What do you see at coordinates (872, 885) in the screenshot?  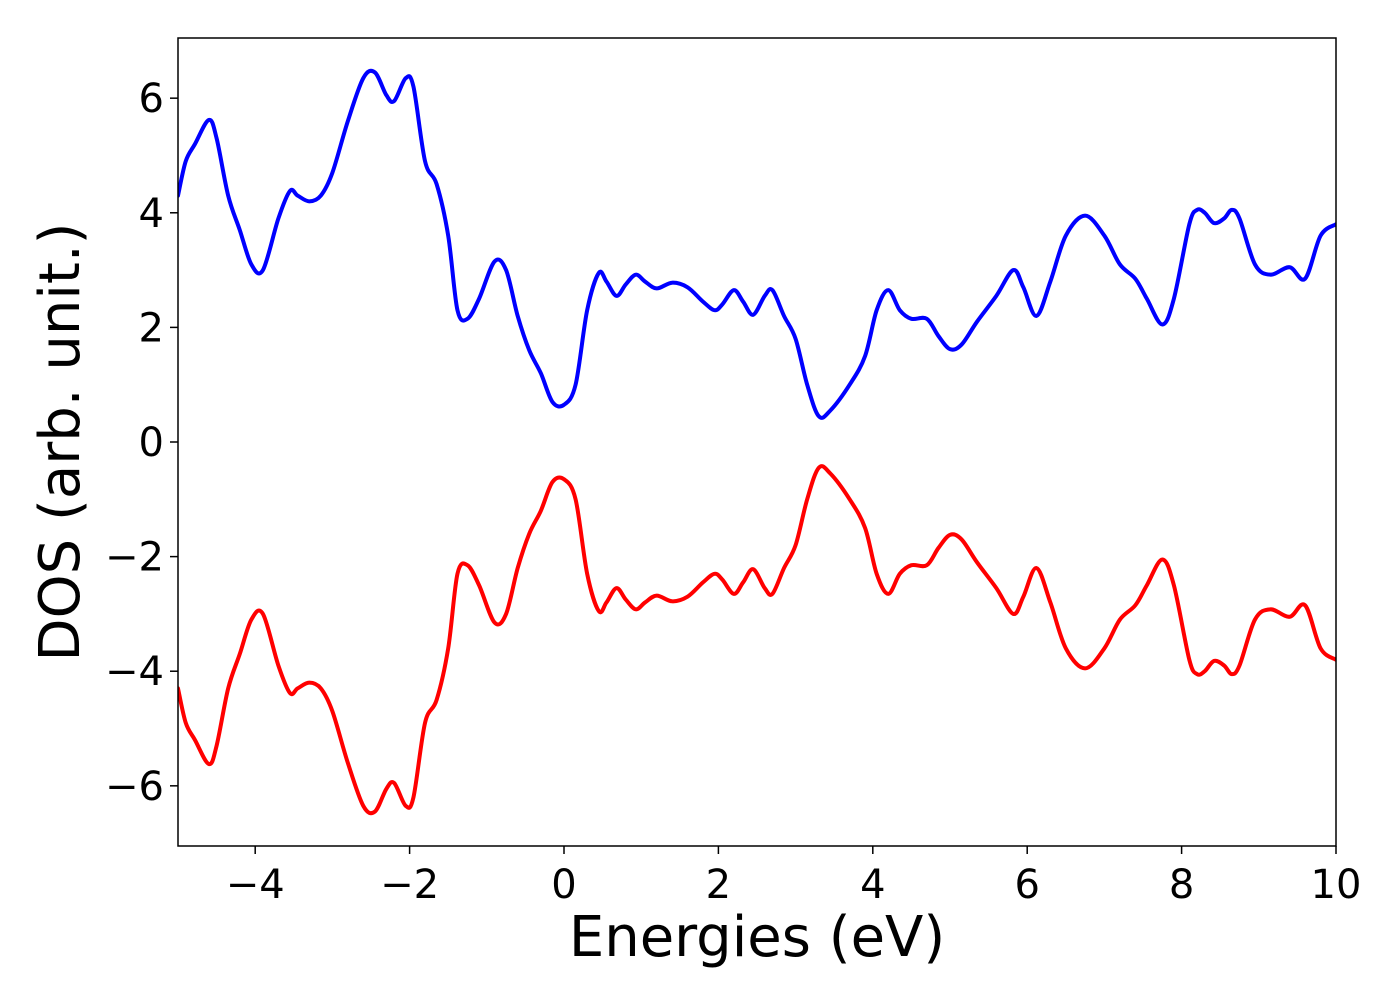 I see `x-tick-label: 4` at bounding box center [872, 885].